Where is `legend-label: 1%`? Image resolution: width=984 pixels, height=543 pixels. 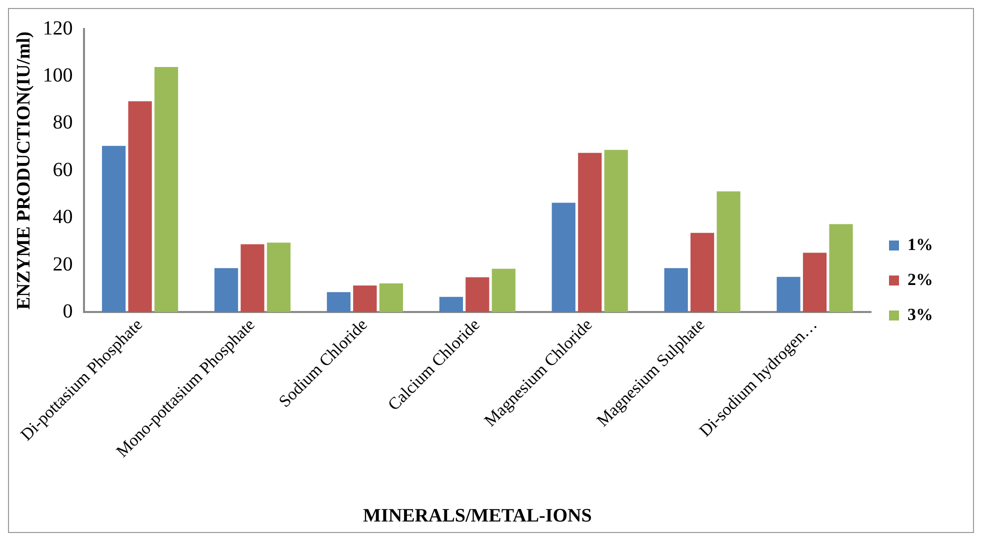 legend-label: 1% is located at coordinates (920, 244).